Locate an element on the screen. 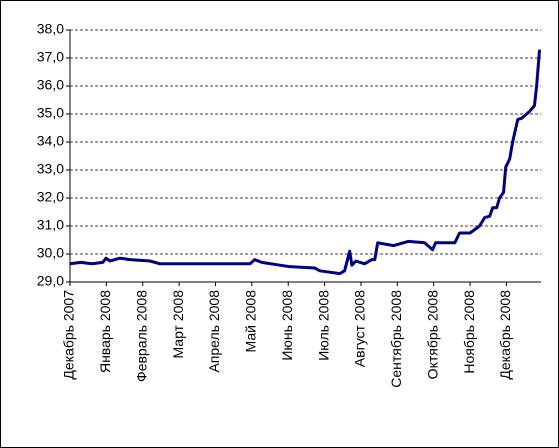 The height and width of the screenshot is (448, 559). y-tick-label: 34,0 is located at coordinates (50, 141).